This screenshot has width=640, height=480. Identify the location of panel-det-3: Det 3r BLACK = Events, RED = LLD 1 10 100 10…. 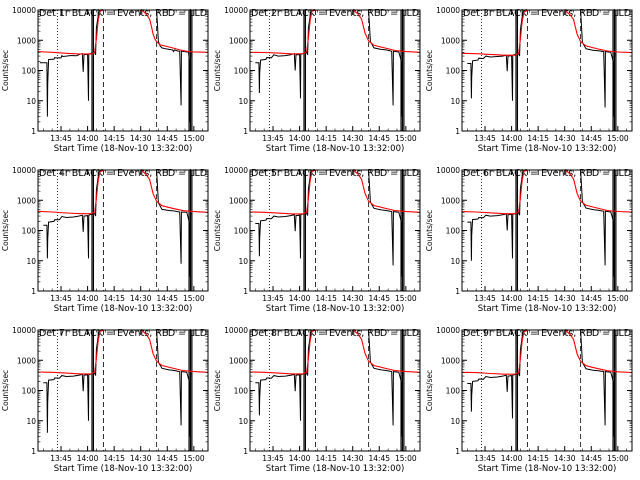
(529, 80).